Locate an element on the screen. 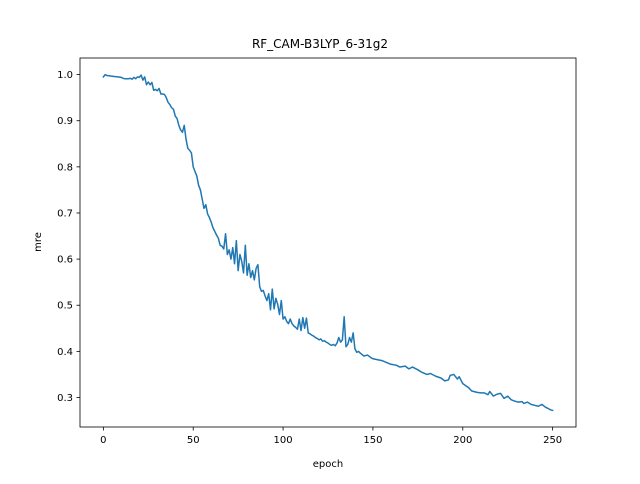  x-tick-label: 200 is located at coordinates (462, 440).